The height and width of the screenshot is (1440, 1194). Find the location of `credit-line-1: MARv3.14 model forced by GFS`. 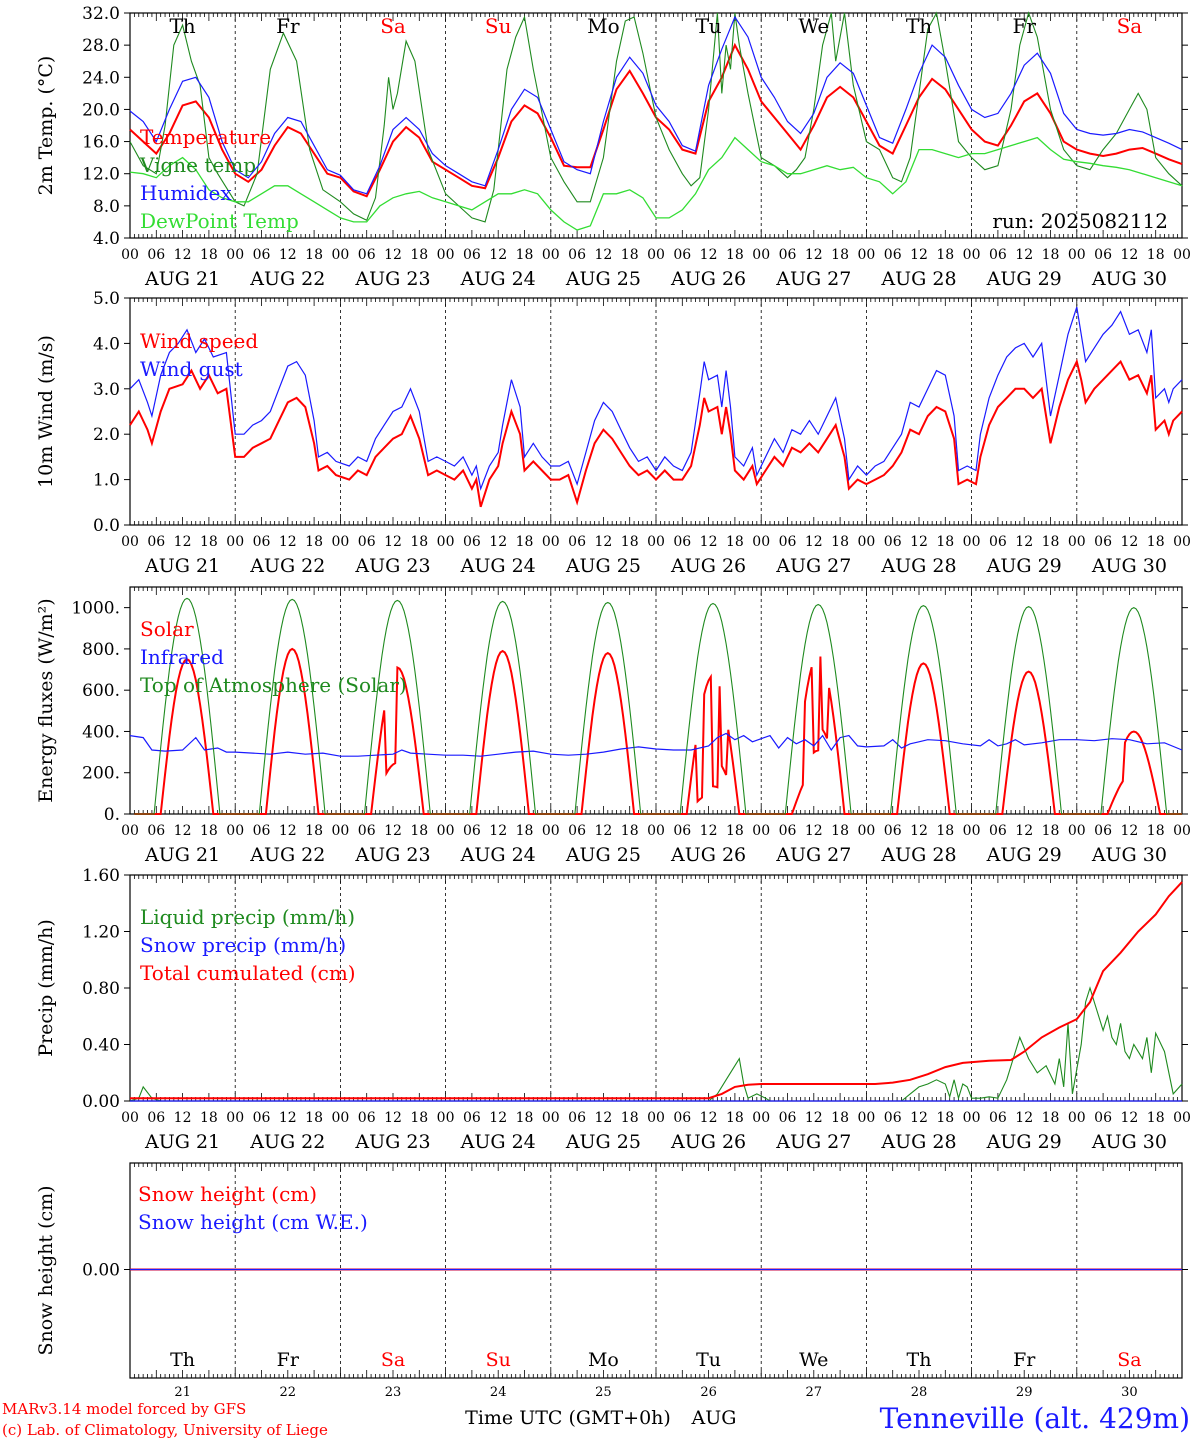

credit-line-1: MARv3.14 model forced by GFS is located at coordinates (124, 1409).